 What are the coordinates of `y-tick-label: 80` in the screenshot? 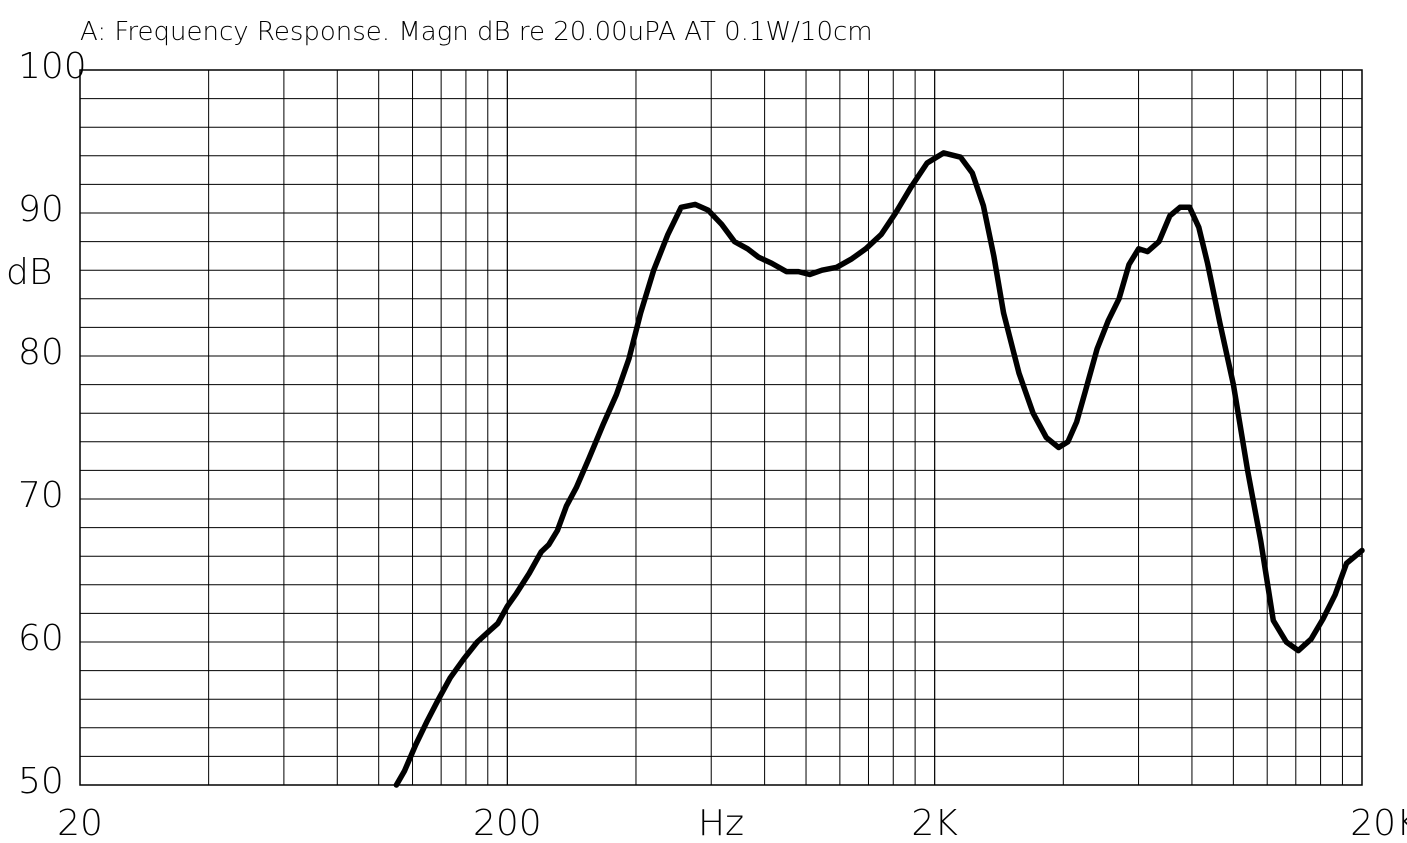 It's located at (41, 352).